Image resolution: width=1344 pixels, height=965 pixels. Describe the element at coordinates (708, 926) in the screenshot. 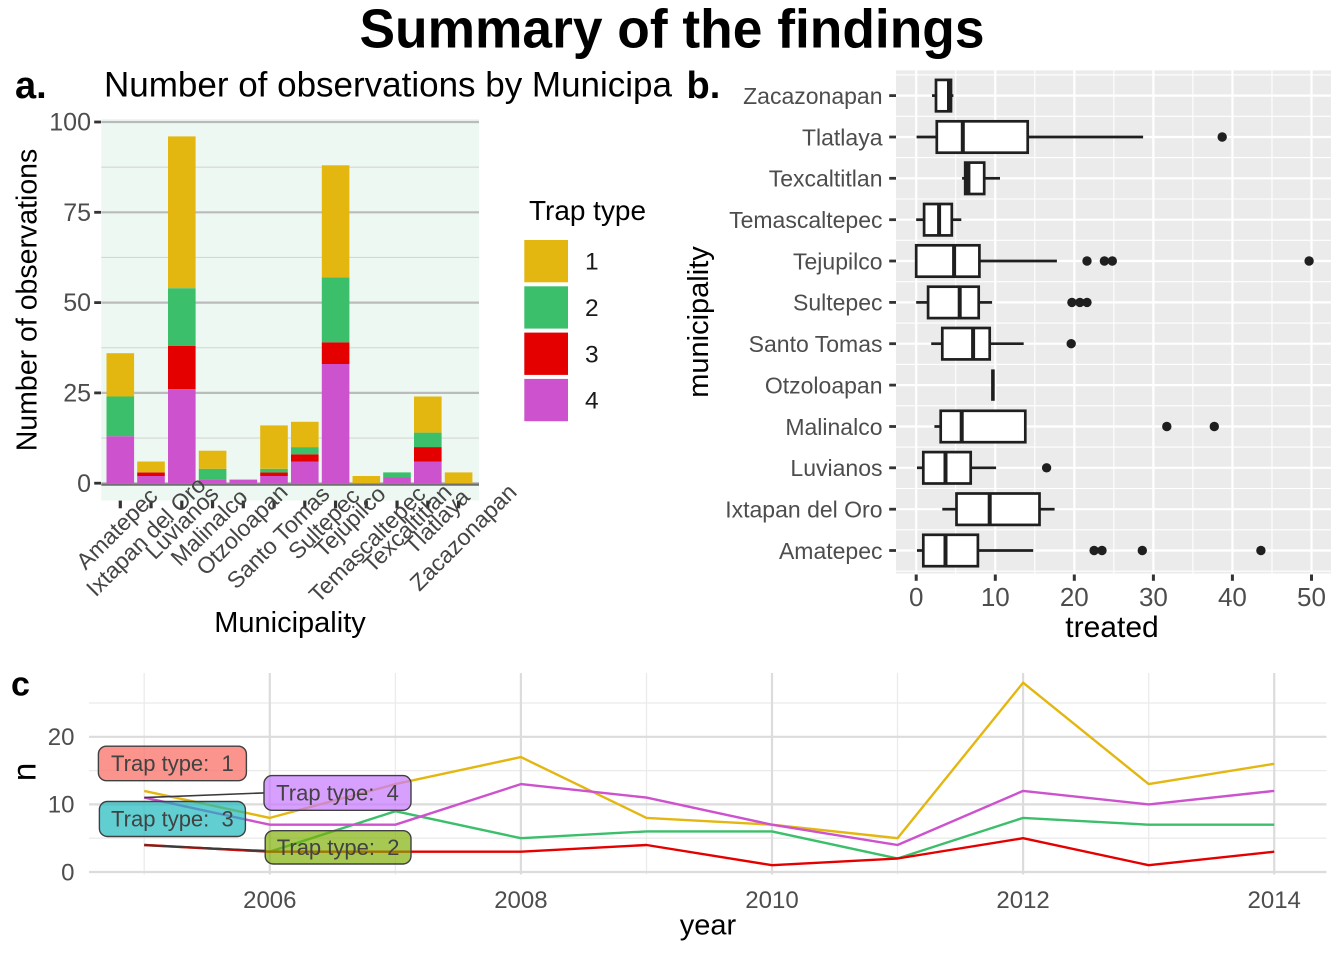

I see `svg-text: year` at that location.